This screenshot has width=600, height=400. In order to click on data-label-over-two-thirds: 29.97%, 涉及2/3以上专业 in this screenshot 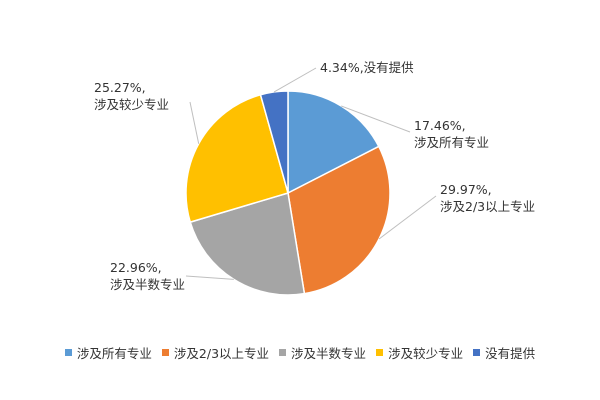, I will do `click(487, 198)`.